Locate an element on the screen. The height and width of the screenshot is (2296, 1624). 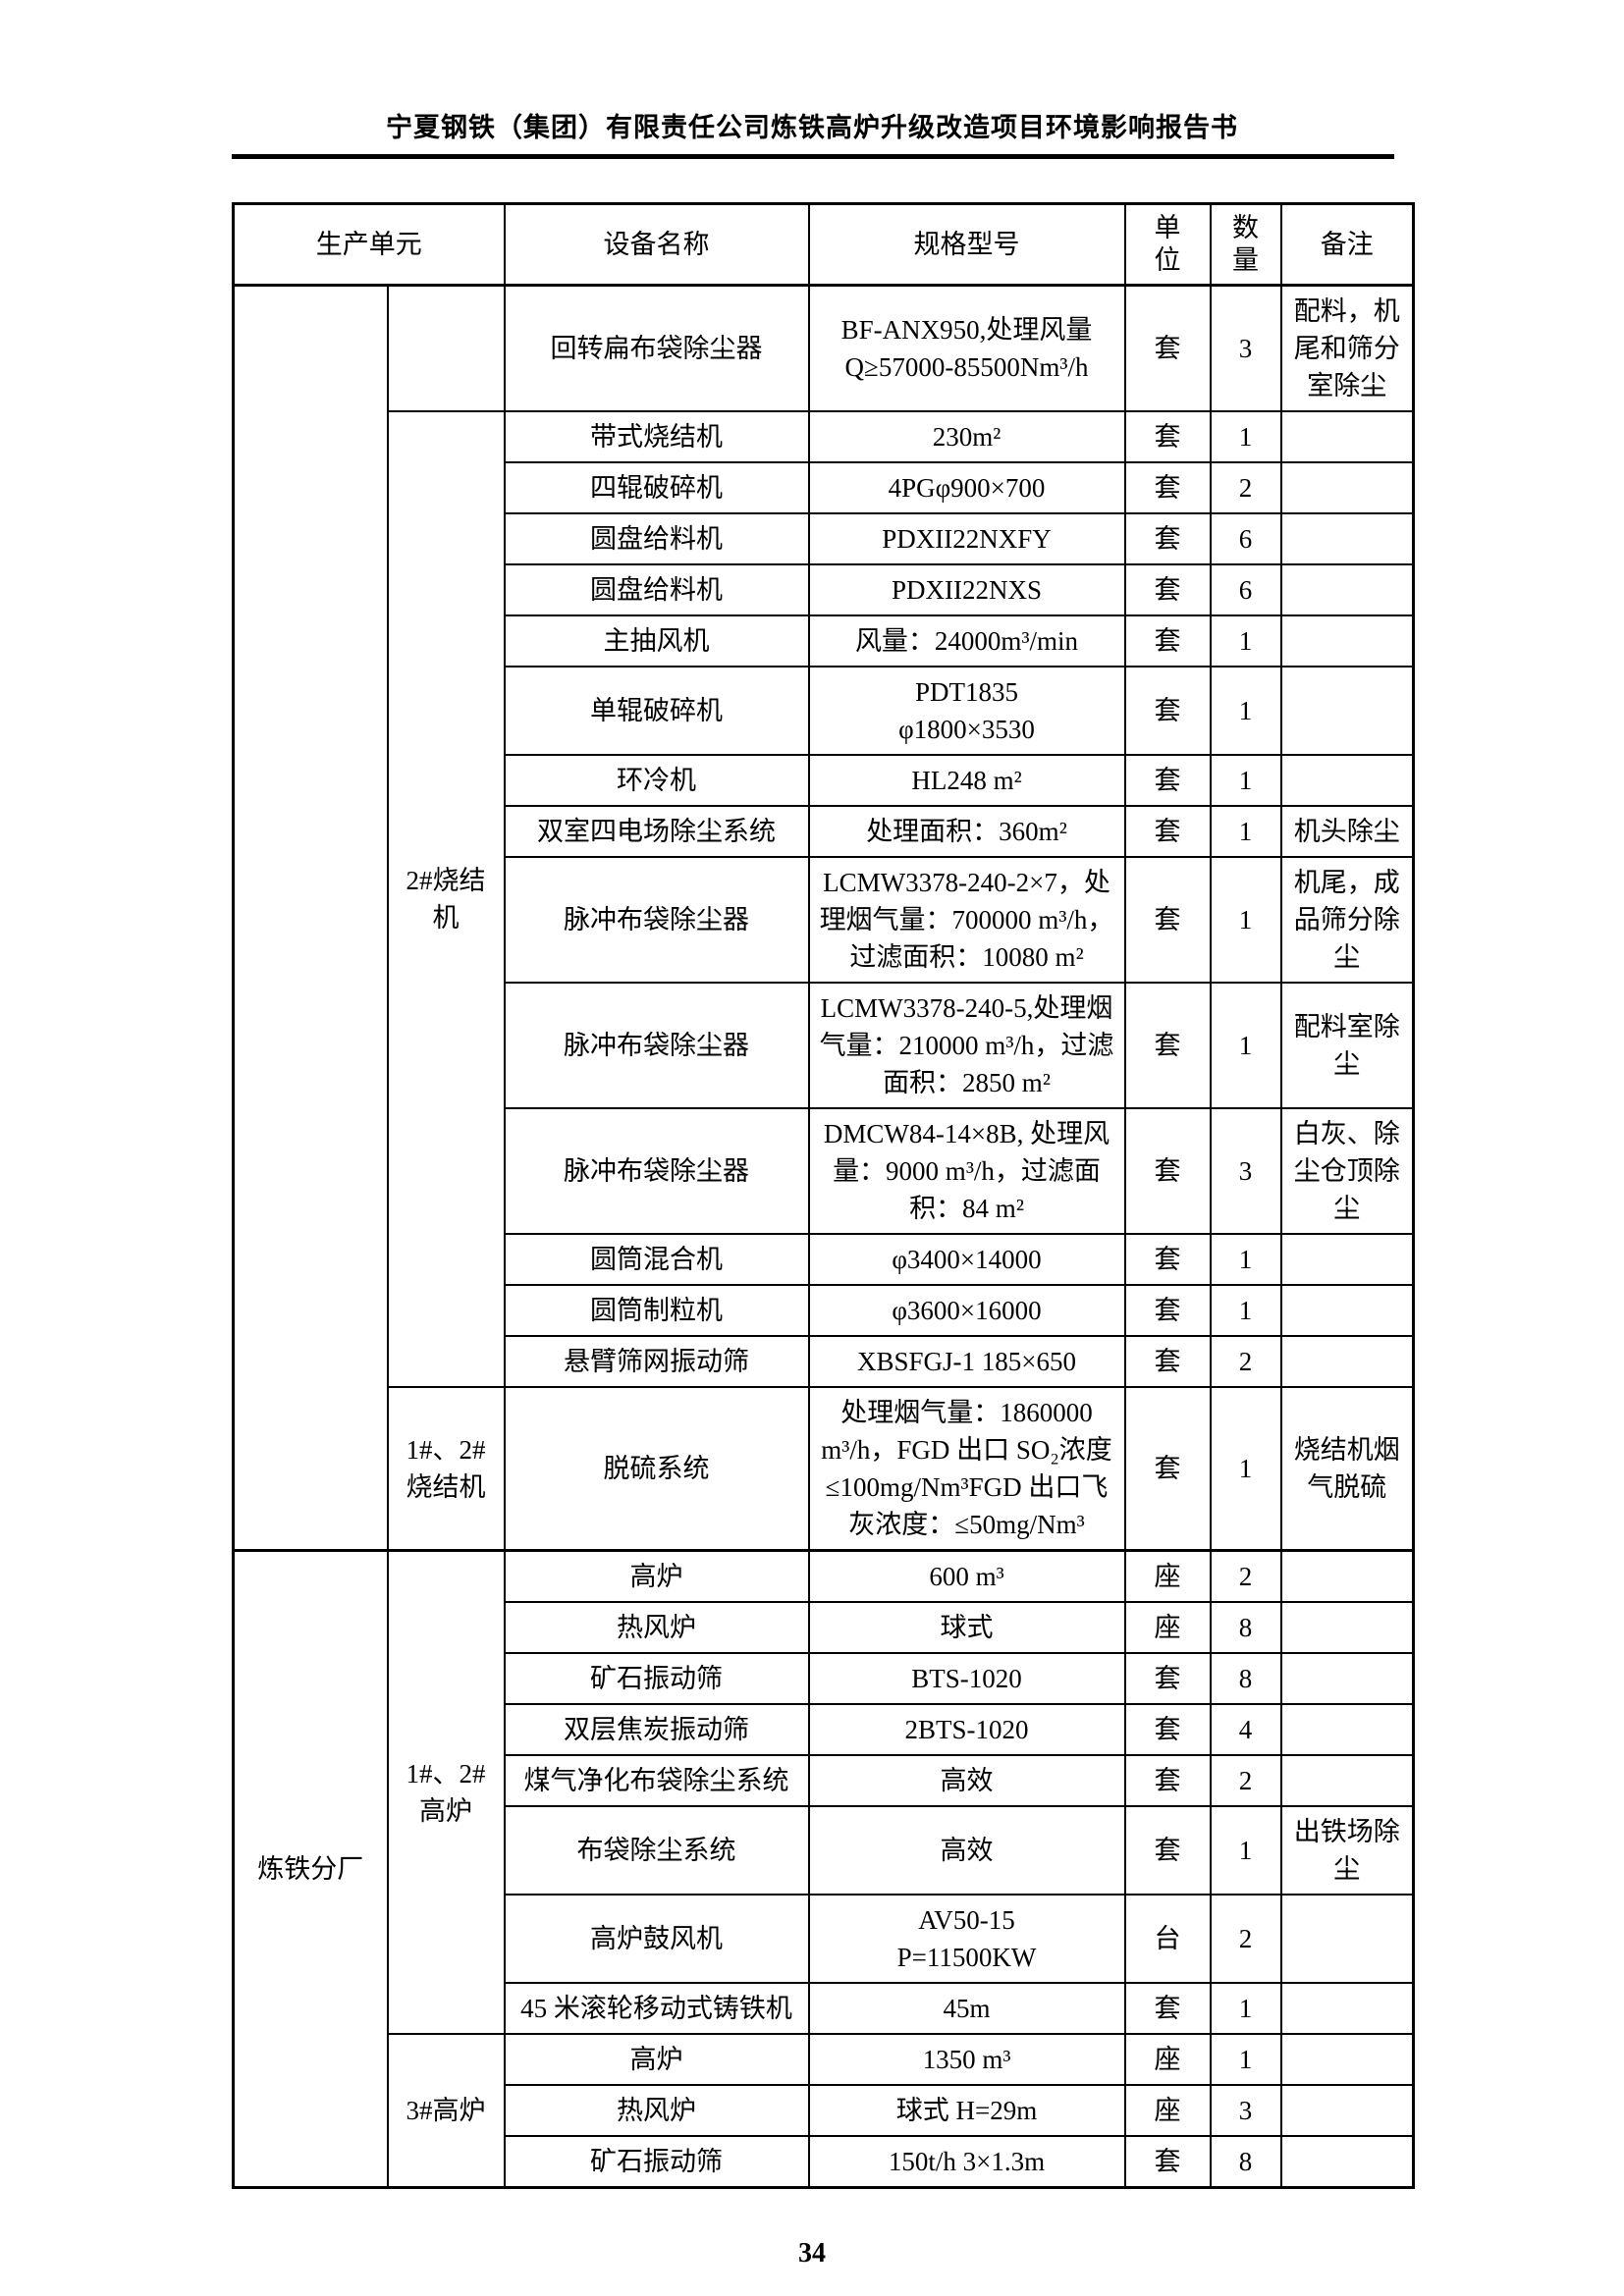
table-row: 双室四电场除尘系统 处理面积：360m² 套 1 机头除尘 is located at coordinates (824, 831).